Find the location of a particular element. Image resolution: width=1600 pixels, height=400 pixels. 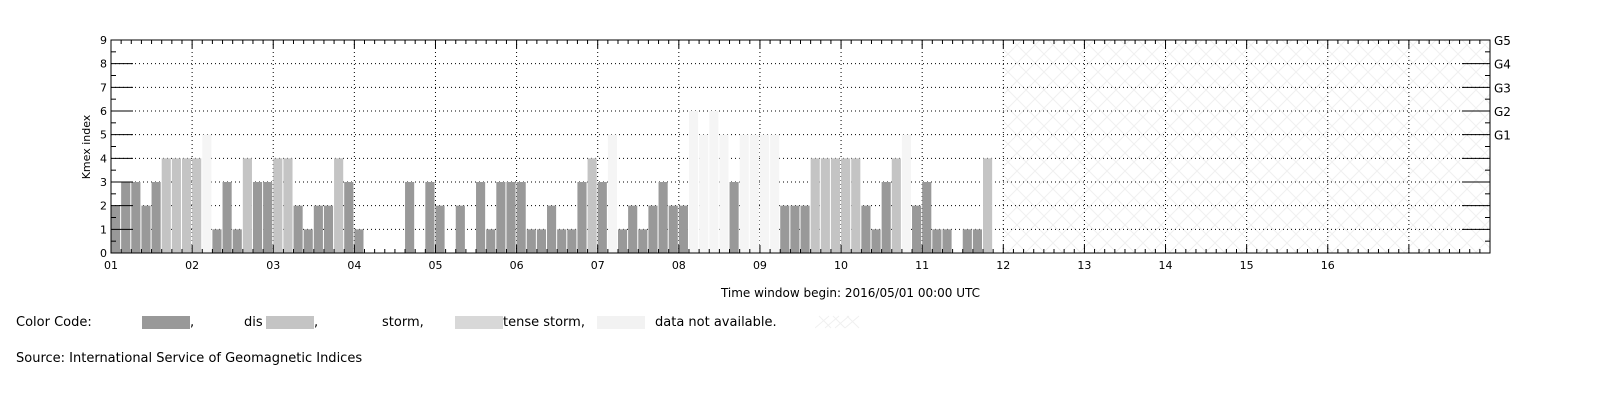

y-tick-label: 3 is located at coordinates (103, 182).